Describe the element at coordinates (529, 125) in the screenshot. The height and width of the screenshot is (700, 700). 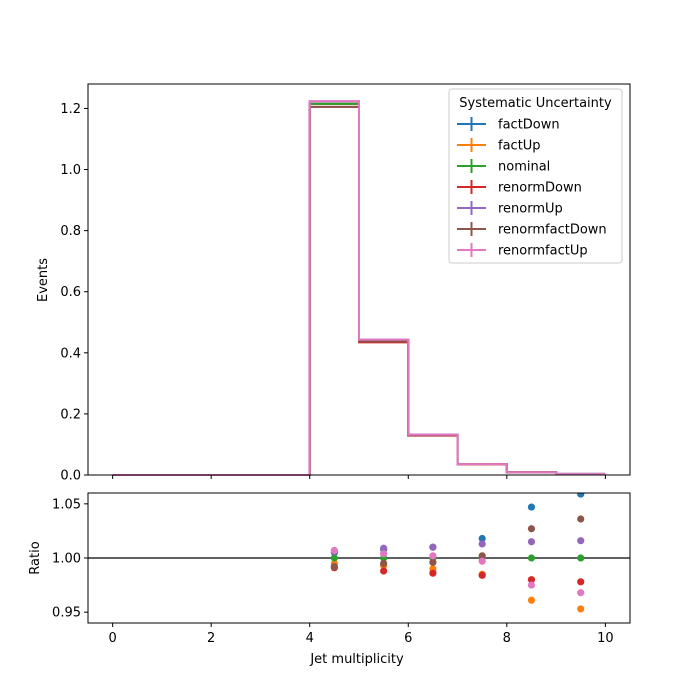
I see `legend-label: factDown` at that location.